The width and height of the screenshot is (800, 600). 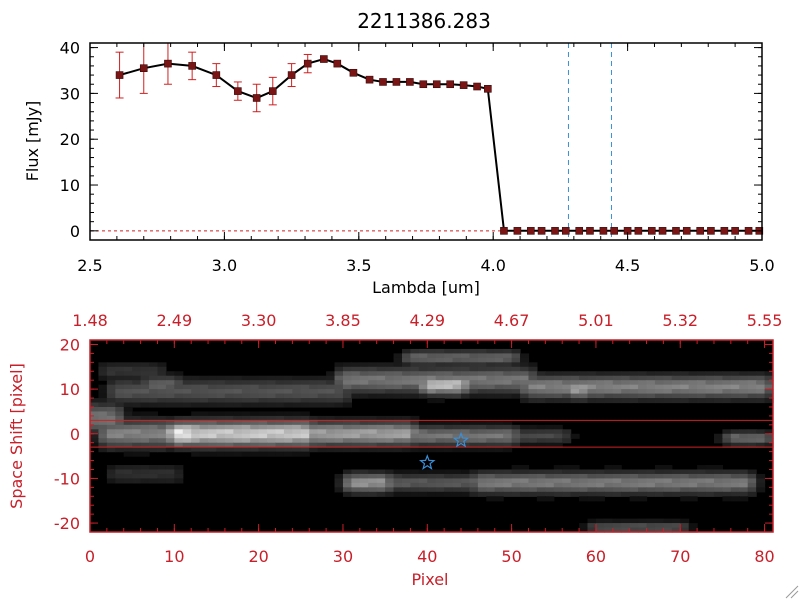 What do you see at coordinates (792, 592) in the screenshot?
I see `resize-grip-icon` at bounding box center [792, 592].